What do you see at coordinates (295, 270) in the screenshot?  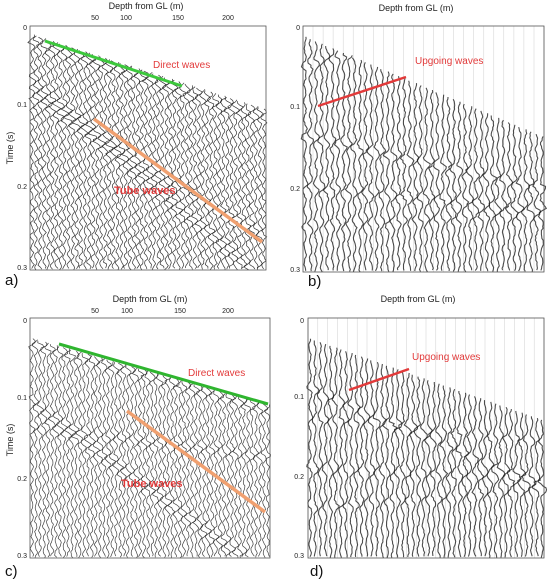 I see `y-tick-b-0.3: 0.3` at bounding box center [295, 270].